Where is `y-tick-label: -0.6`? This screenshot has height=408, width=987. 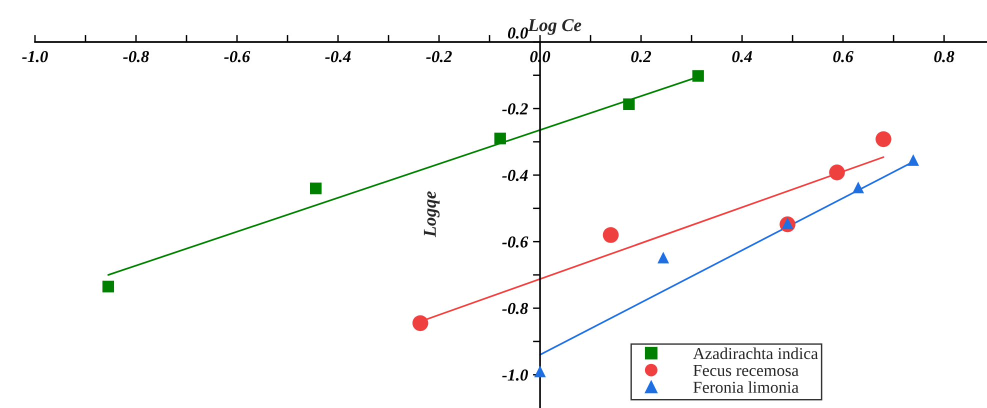 y-tick-label: -0.6 is located at coordinates (515, 242).